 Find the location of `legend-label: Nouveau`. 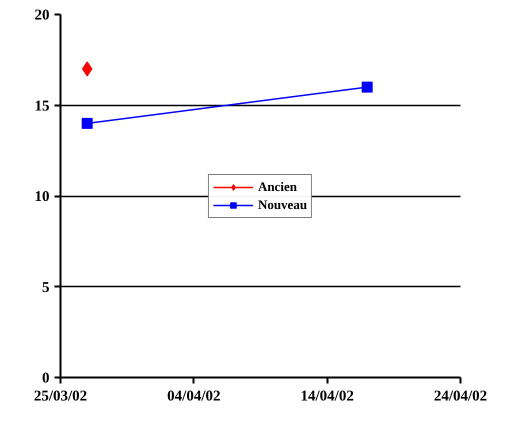

legend-label: Nouveau is located at coordinates (283, 204).